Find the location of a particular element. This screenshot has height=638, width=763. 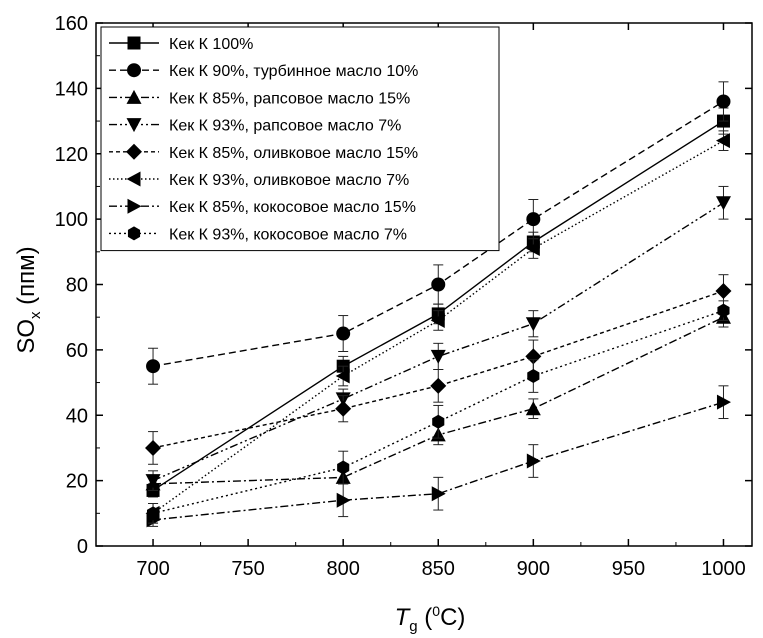

legend-label: Кек К 93%, рапсовое масло 7% is located at coordinates (285, 126).